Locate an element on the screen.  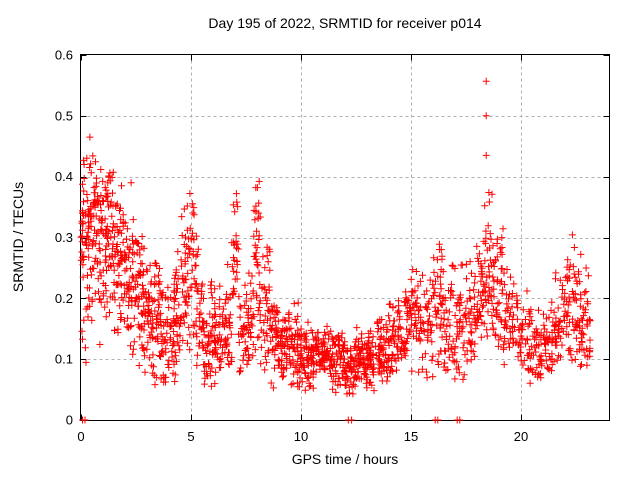
x-tick-label: 15 is located at coordinates (411, 436).